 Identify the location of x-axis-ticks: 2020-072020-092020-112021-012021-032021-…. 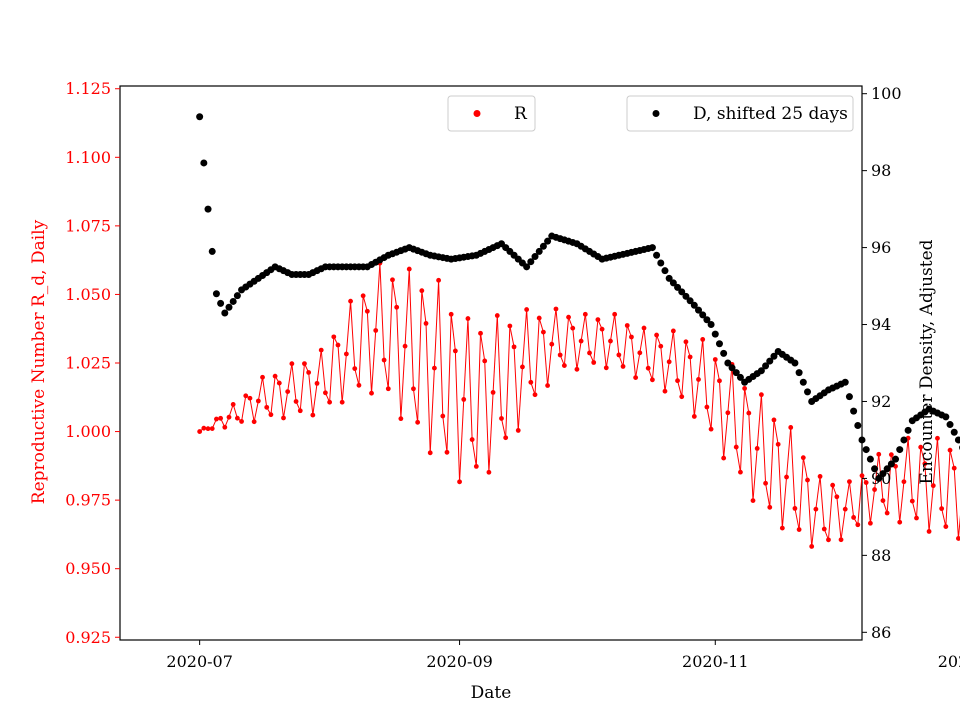
(563, 655).